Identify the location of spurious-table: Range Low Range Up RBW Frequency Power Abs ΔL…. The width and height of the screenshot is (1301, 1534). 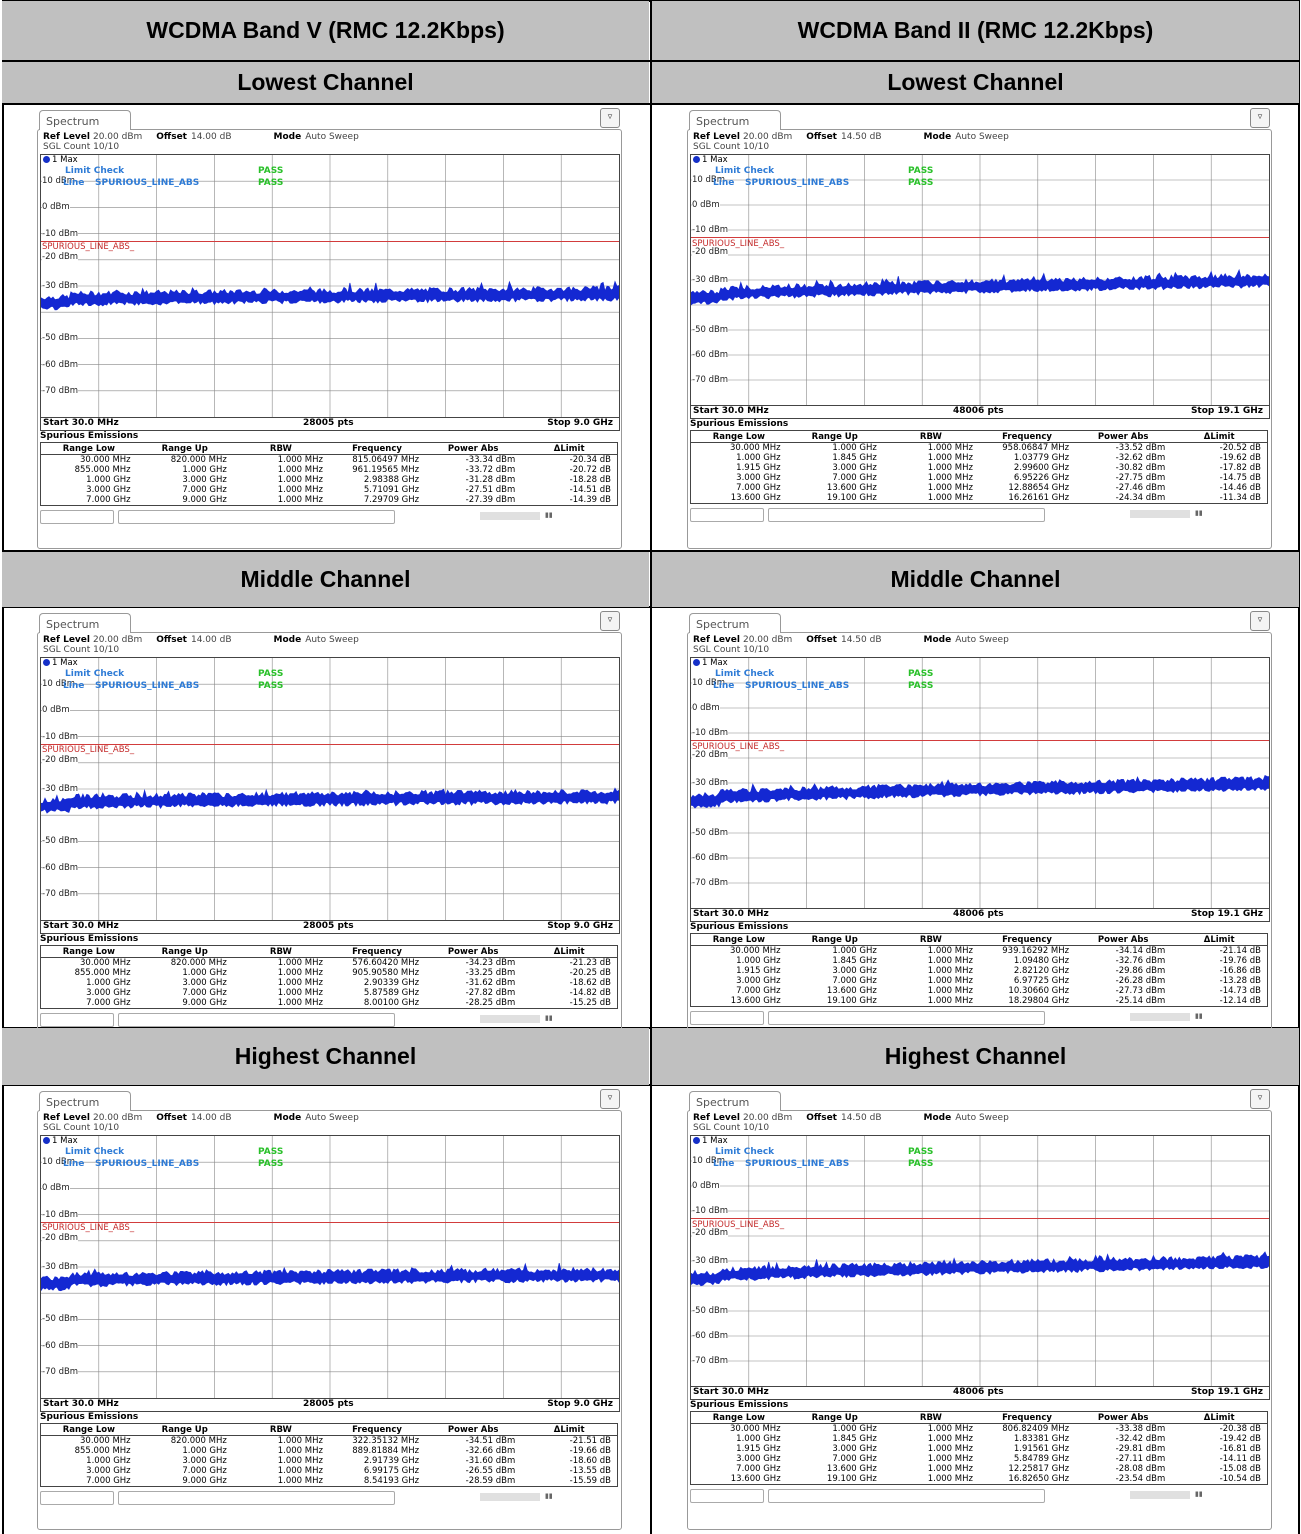
(979, 467).